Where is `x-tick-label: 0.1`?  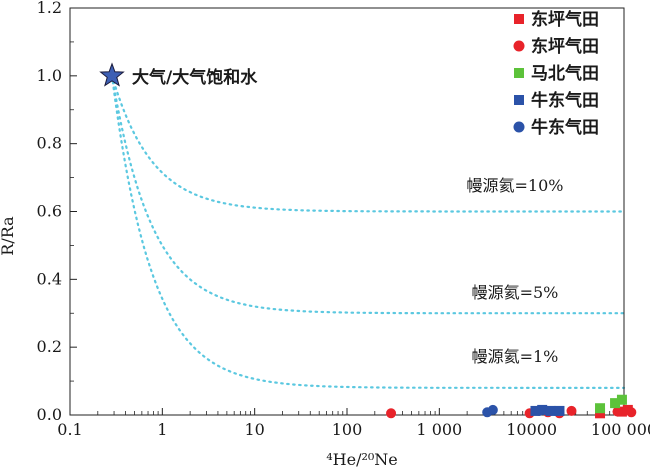 x-tick-label: 0.1 is located at coordinates (69, 429).